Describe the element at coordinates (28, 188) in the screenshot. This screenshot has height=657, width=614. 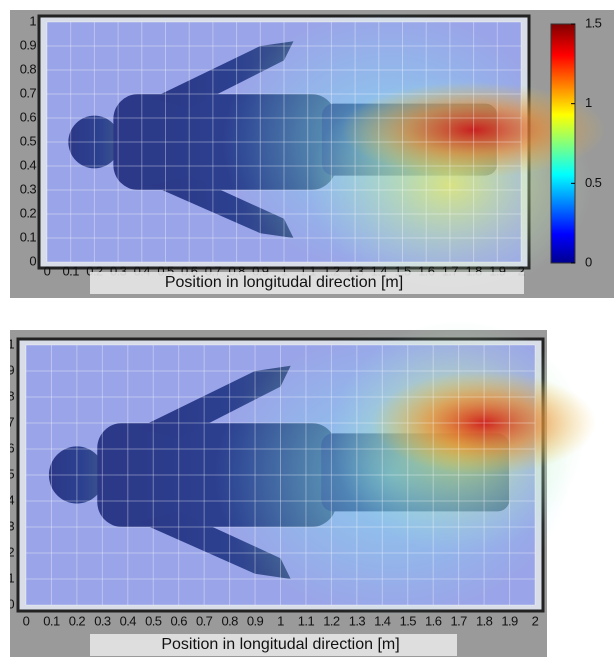
I see `y-tick-label: 0.3` at that location.